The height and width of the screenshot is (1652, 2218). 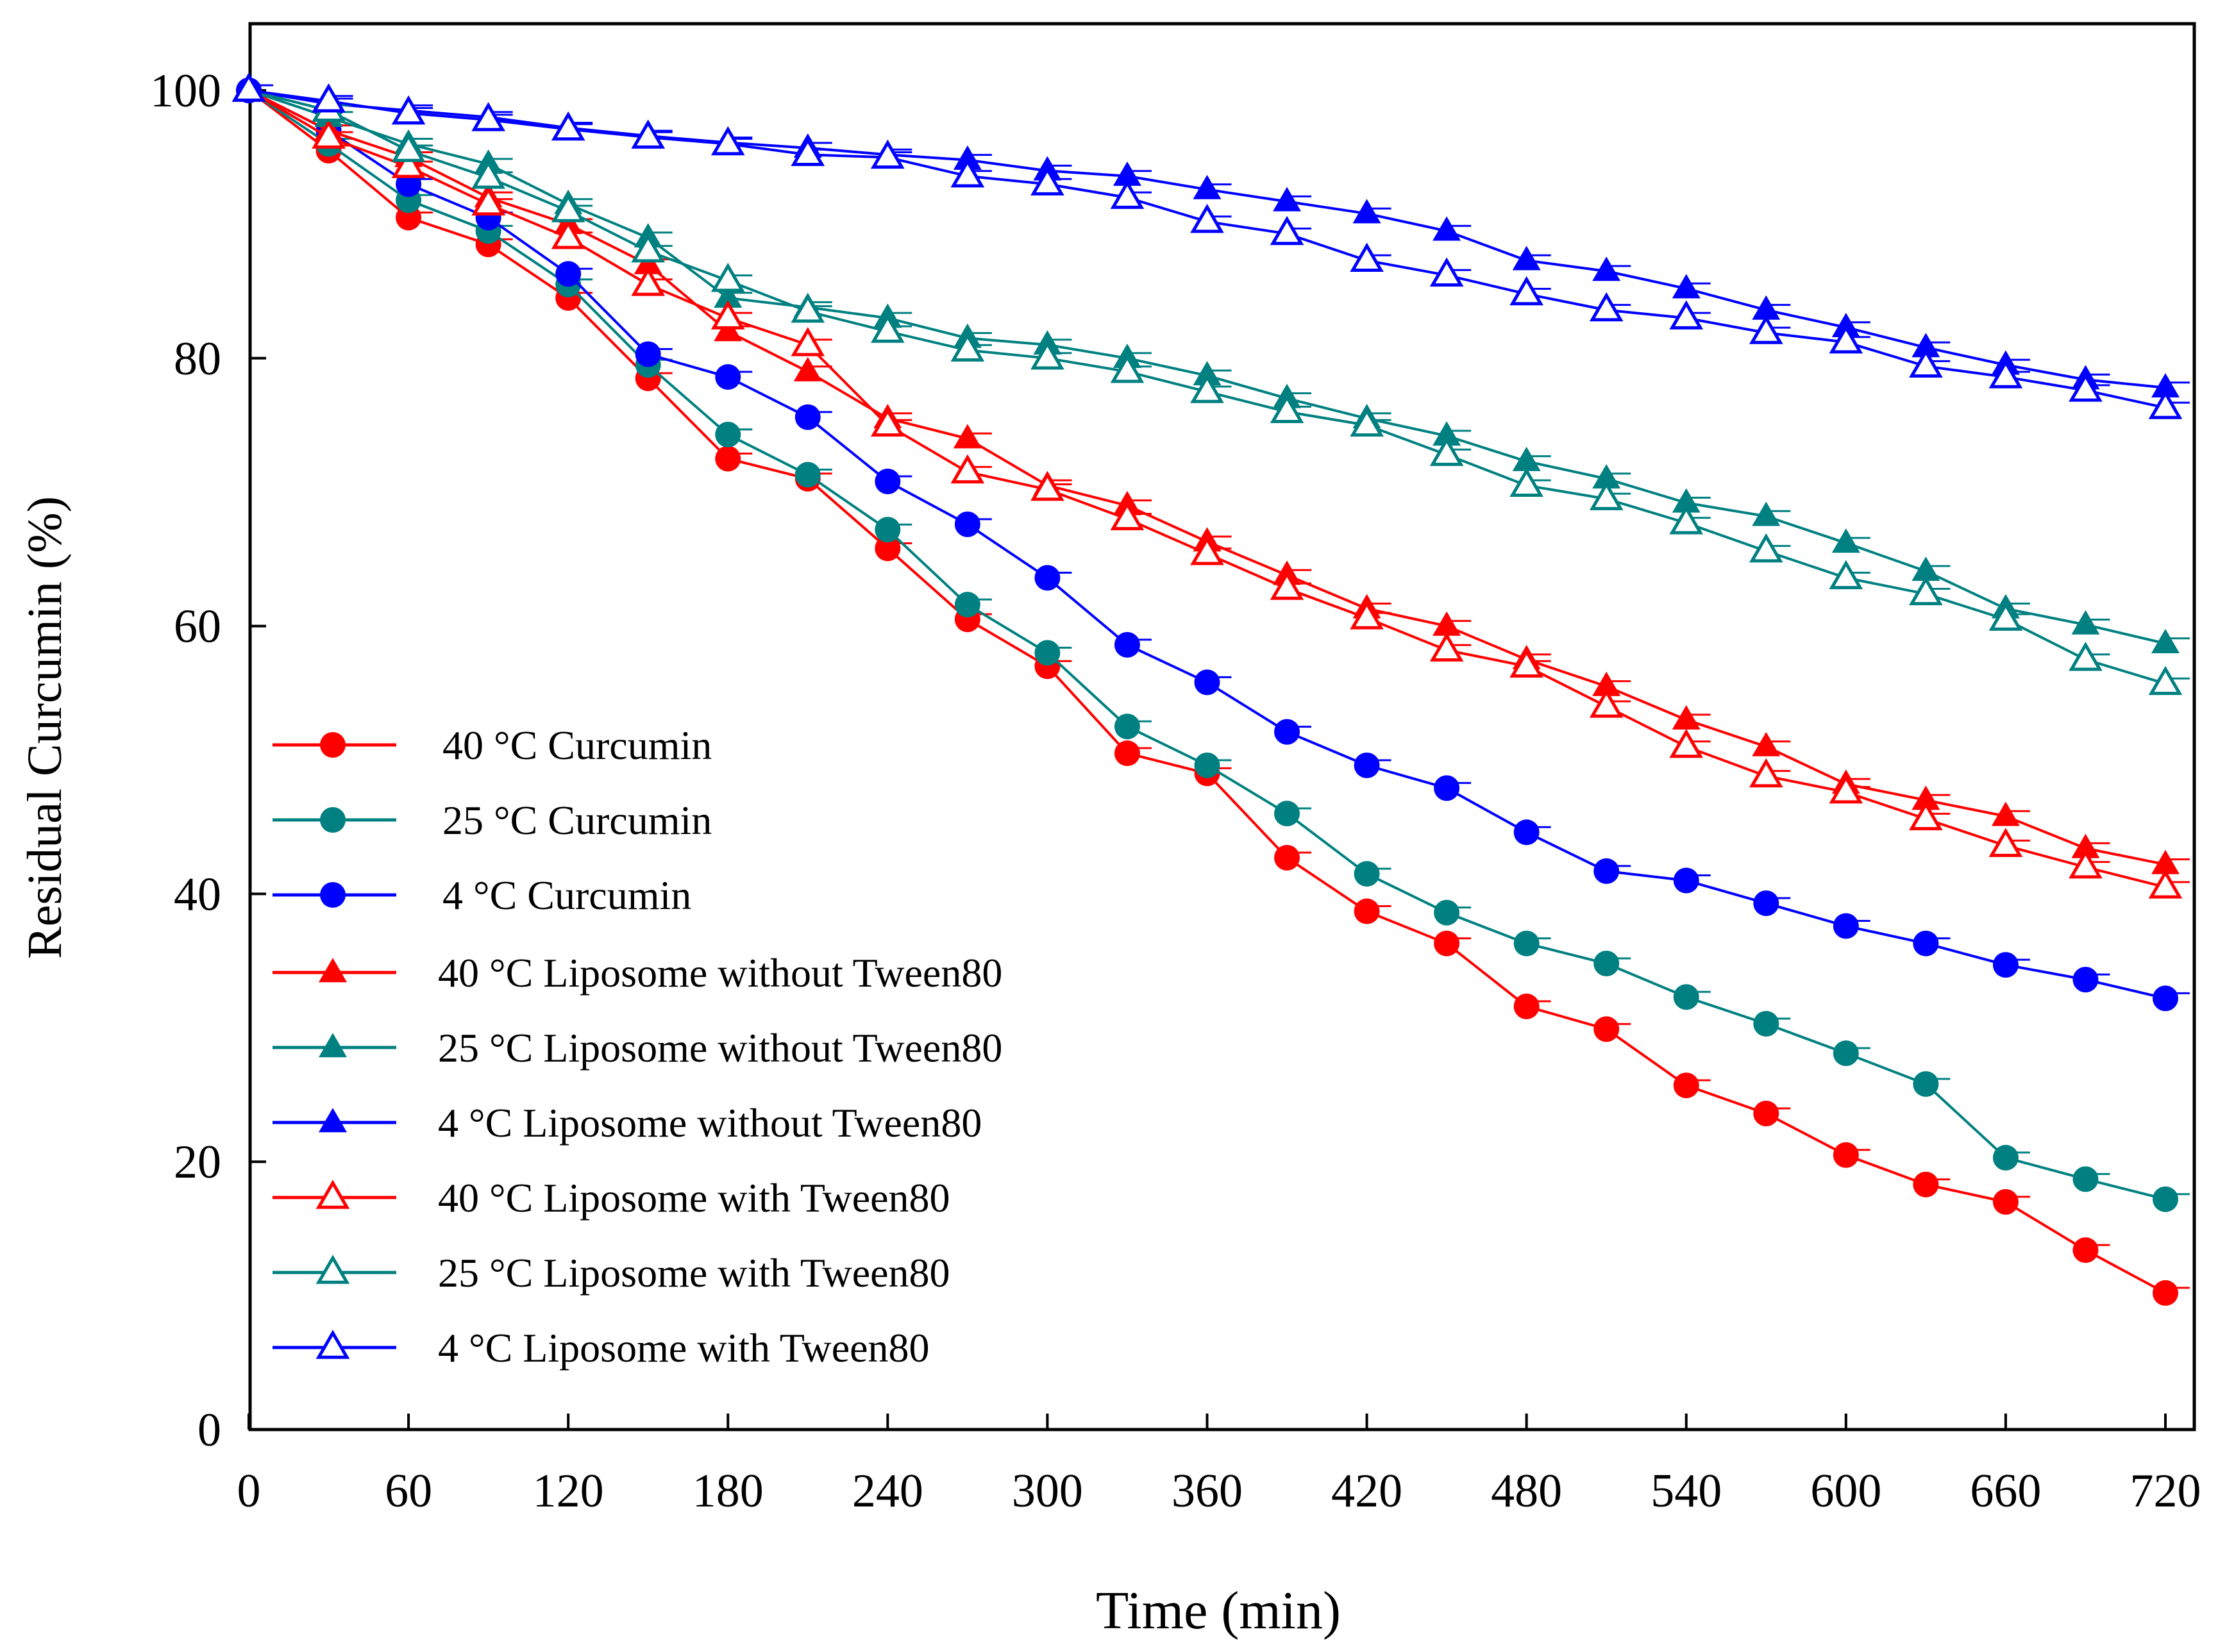 What do you see at coordinates (720, 1048) in the screenshot?
I see `legend-label: 25 °C Liposome without Tween80` at bounding box center [720, 1048].